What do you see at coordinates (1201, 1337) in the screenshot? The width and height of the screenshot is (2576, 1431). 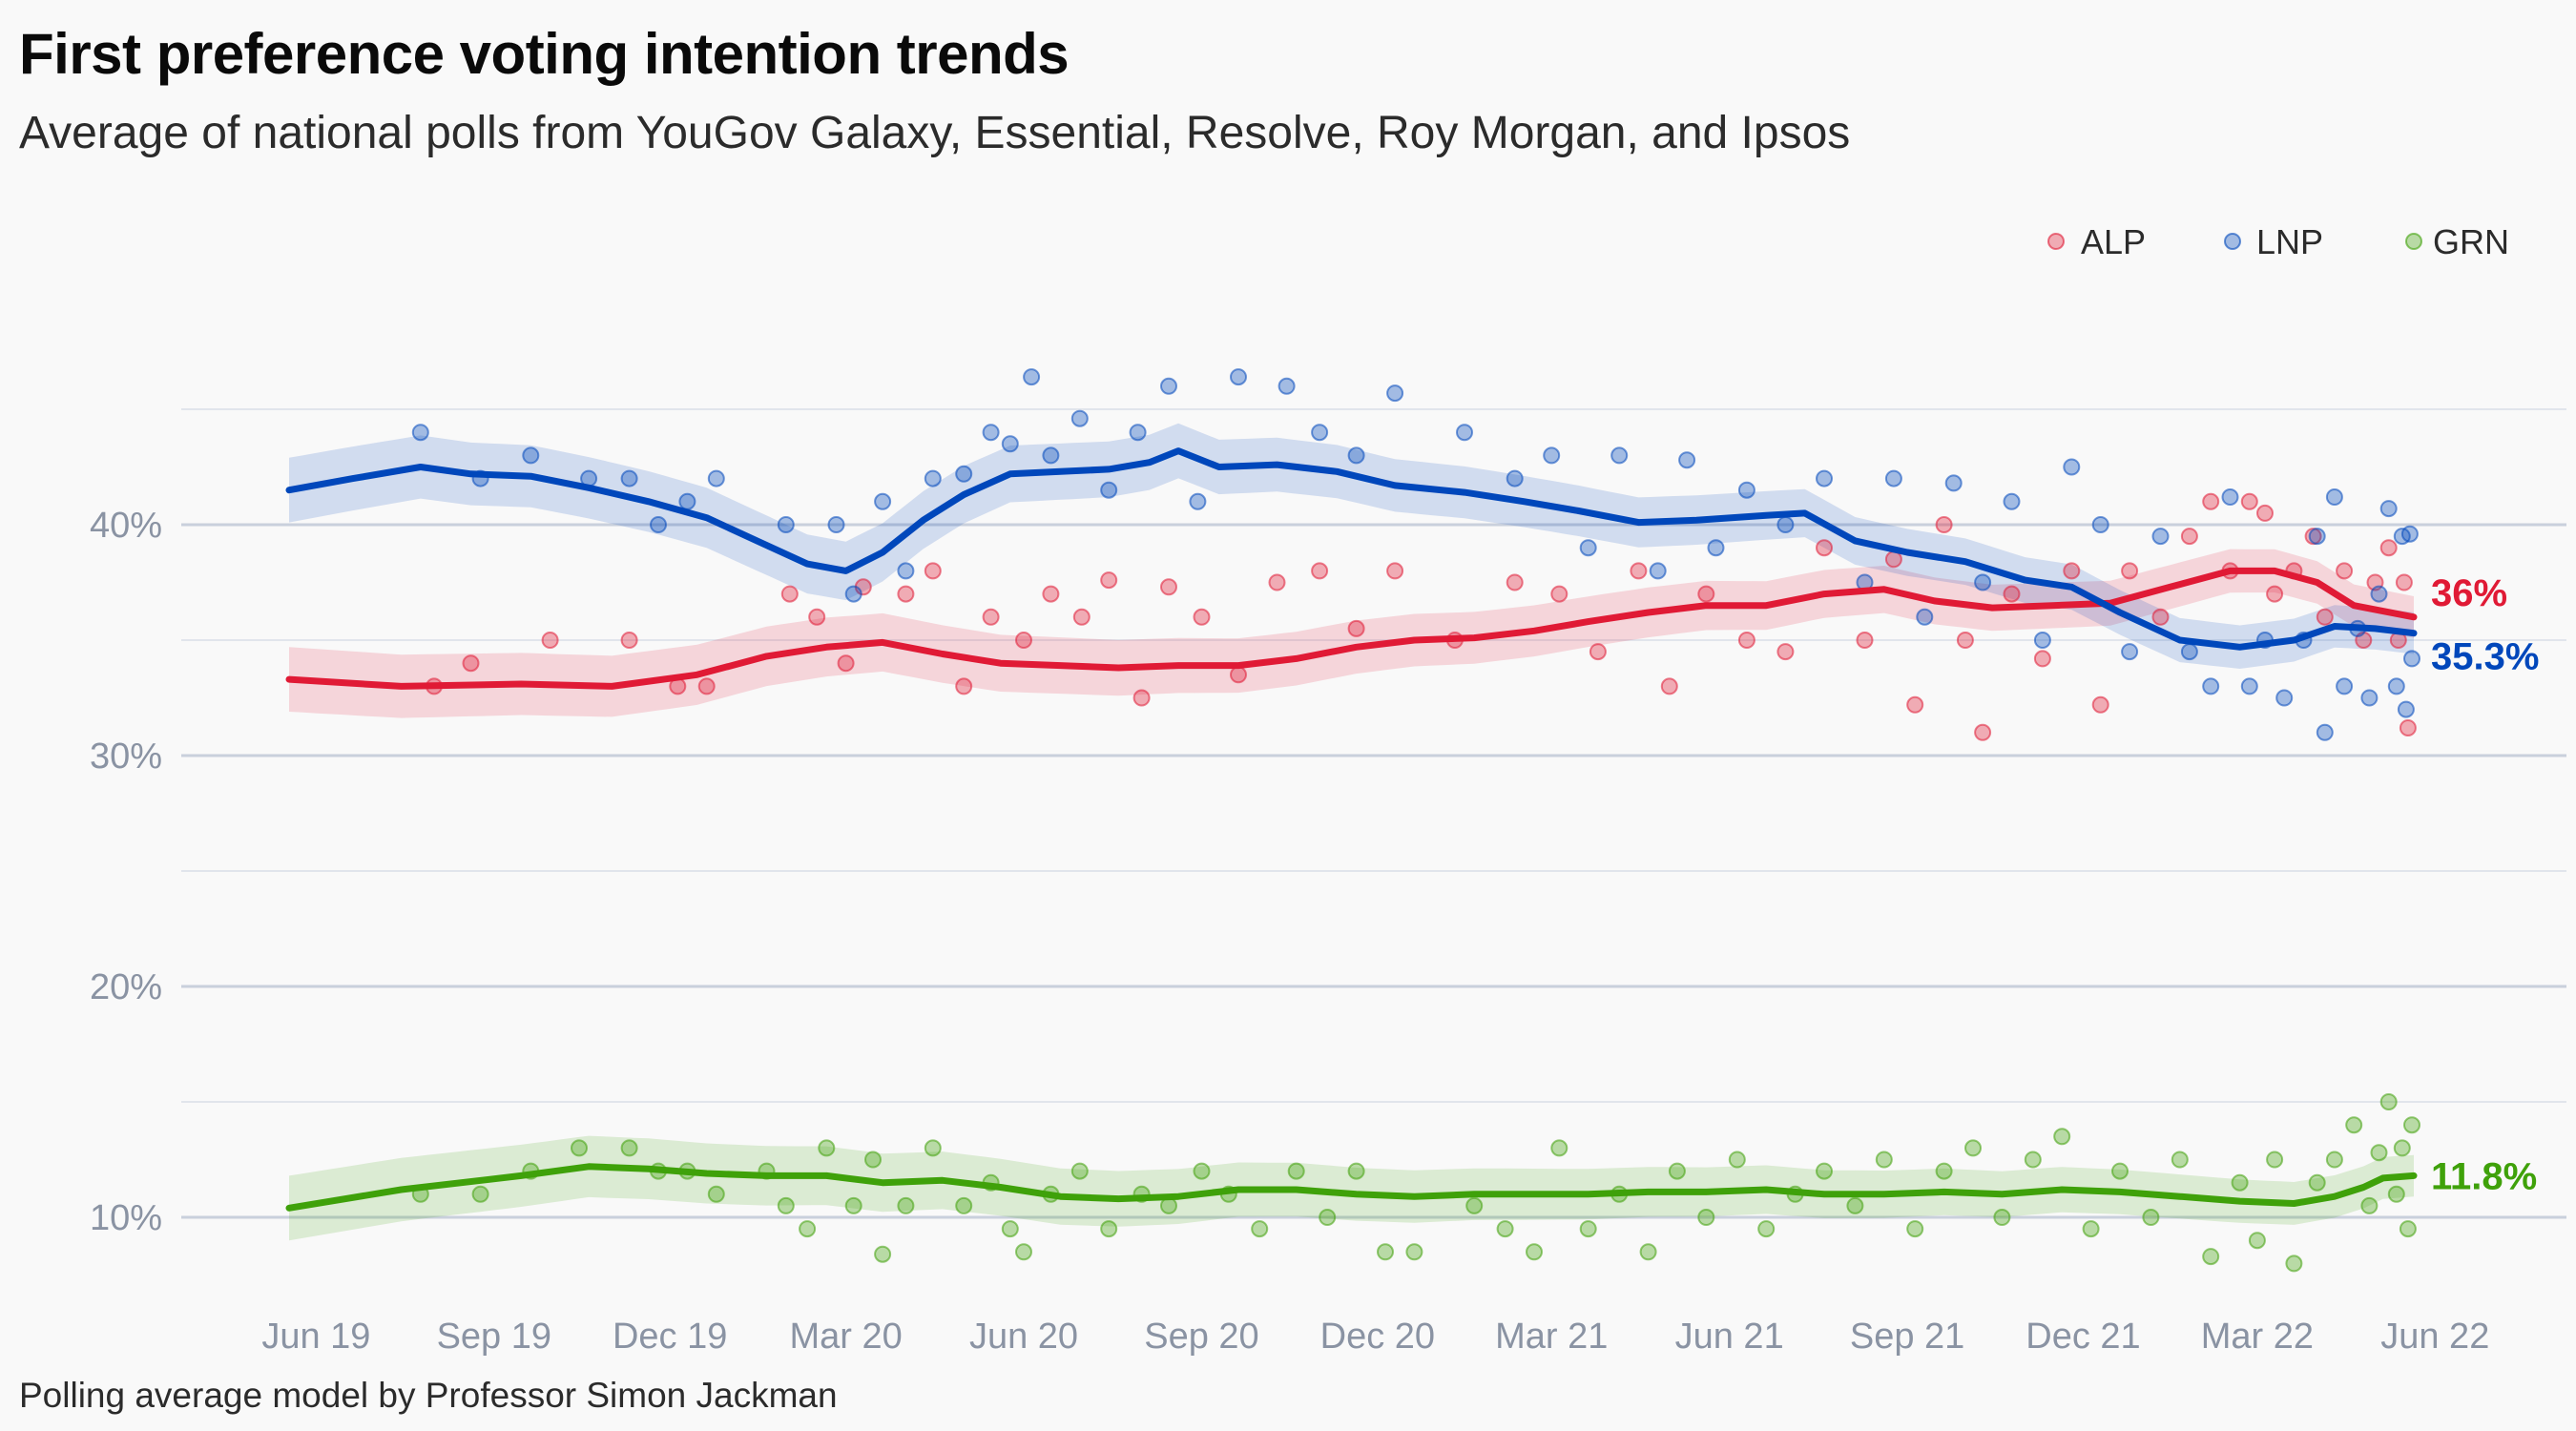 I see `x-tick-label: Sep 20` at bounding box center [1201, 1337].